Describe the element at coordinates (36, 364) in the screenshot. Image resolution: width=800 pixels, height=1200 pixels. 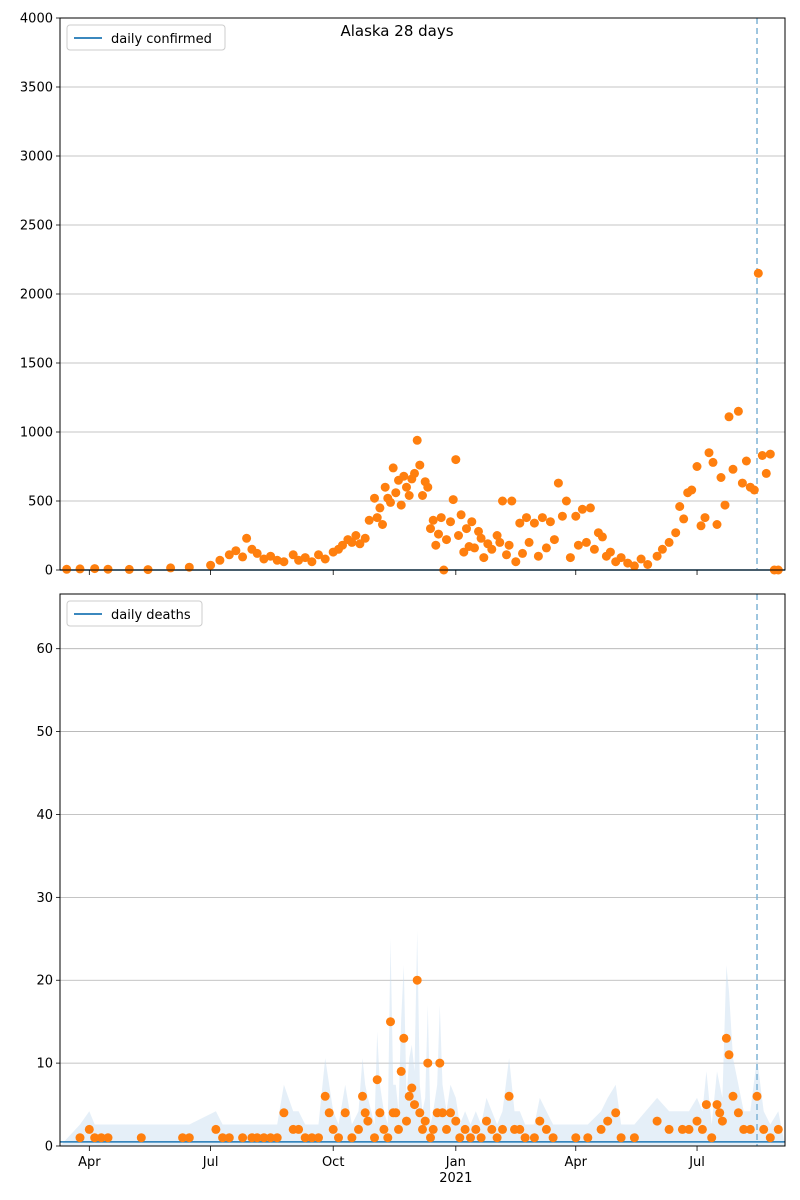
I see `y-tick-label: 1500` at that location.